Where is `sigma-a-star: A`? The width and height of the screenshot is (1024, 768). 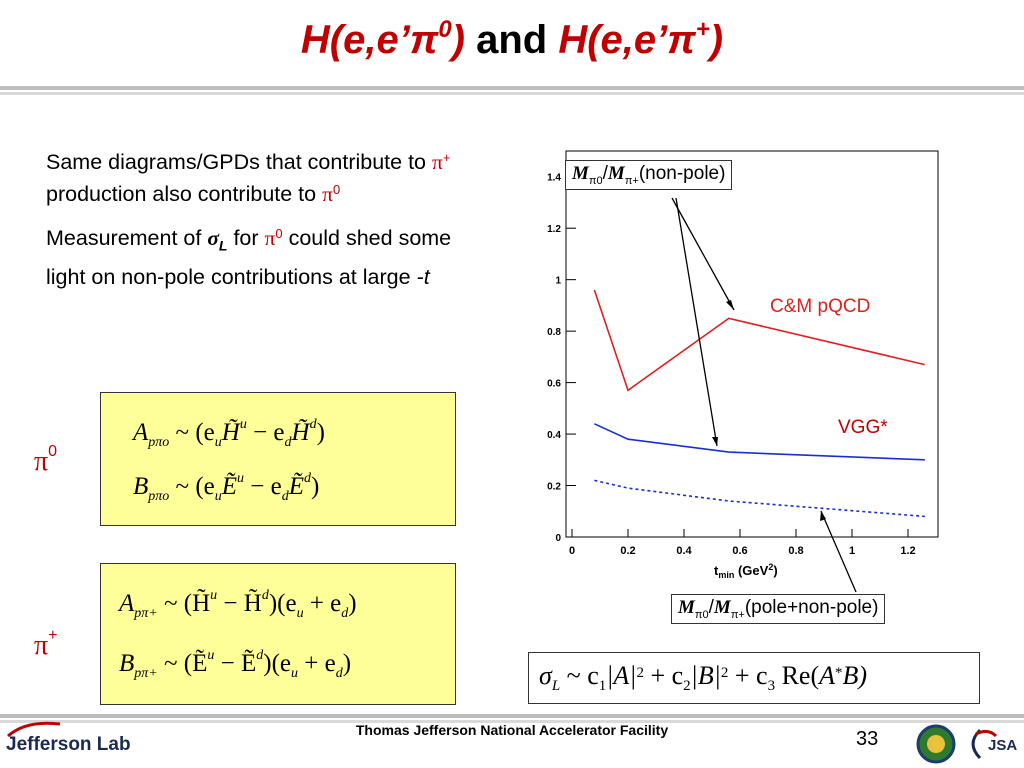
sigma-a-star: A is located at coordinates (827, 675).